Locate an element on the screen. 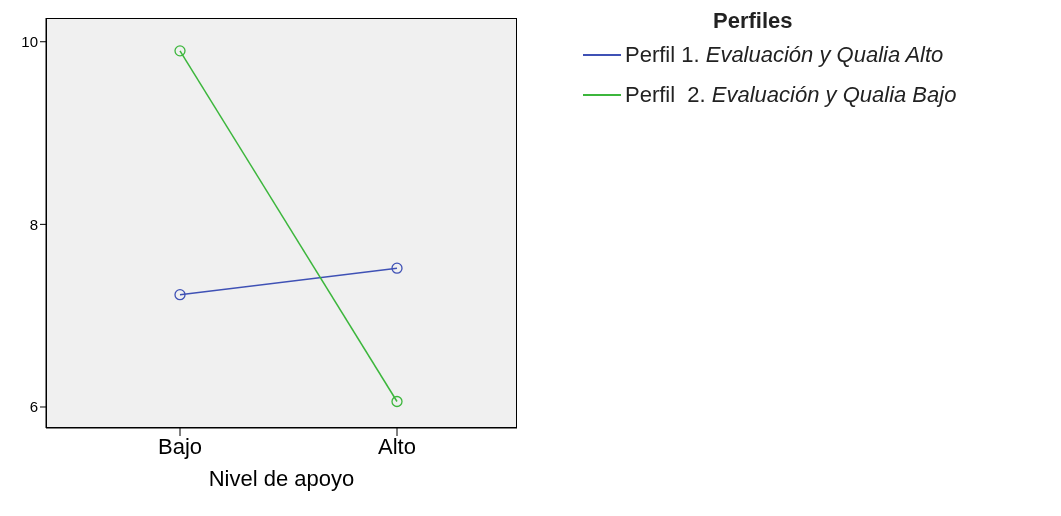 This screenshot has width=1061, height=516. y-tick-label: 6 is located at coordinates (33, 407).